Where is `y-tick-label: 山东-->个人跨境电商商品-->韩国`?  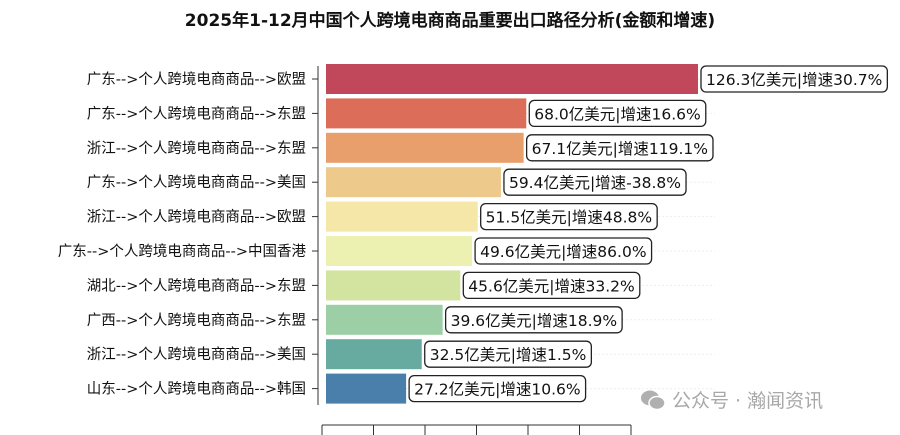 y-tick-label: 山东-->个人跨境电商商品-->韩国 is located at coordinates (196, 389).